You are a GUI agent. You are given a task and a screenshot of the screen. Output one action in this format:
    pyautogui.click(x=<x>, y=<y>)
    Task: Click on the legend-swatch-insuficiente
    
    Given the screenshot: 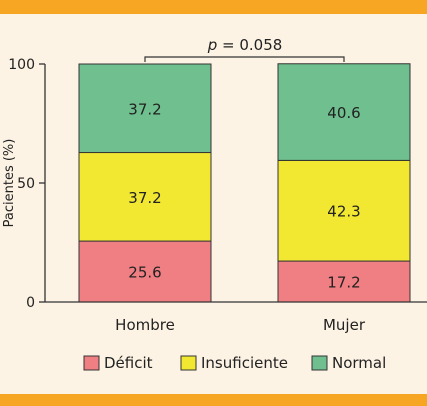 What is the action you would take?
    pyautogui.click(x=188, y=363)
    